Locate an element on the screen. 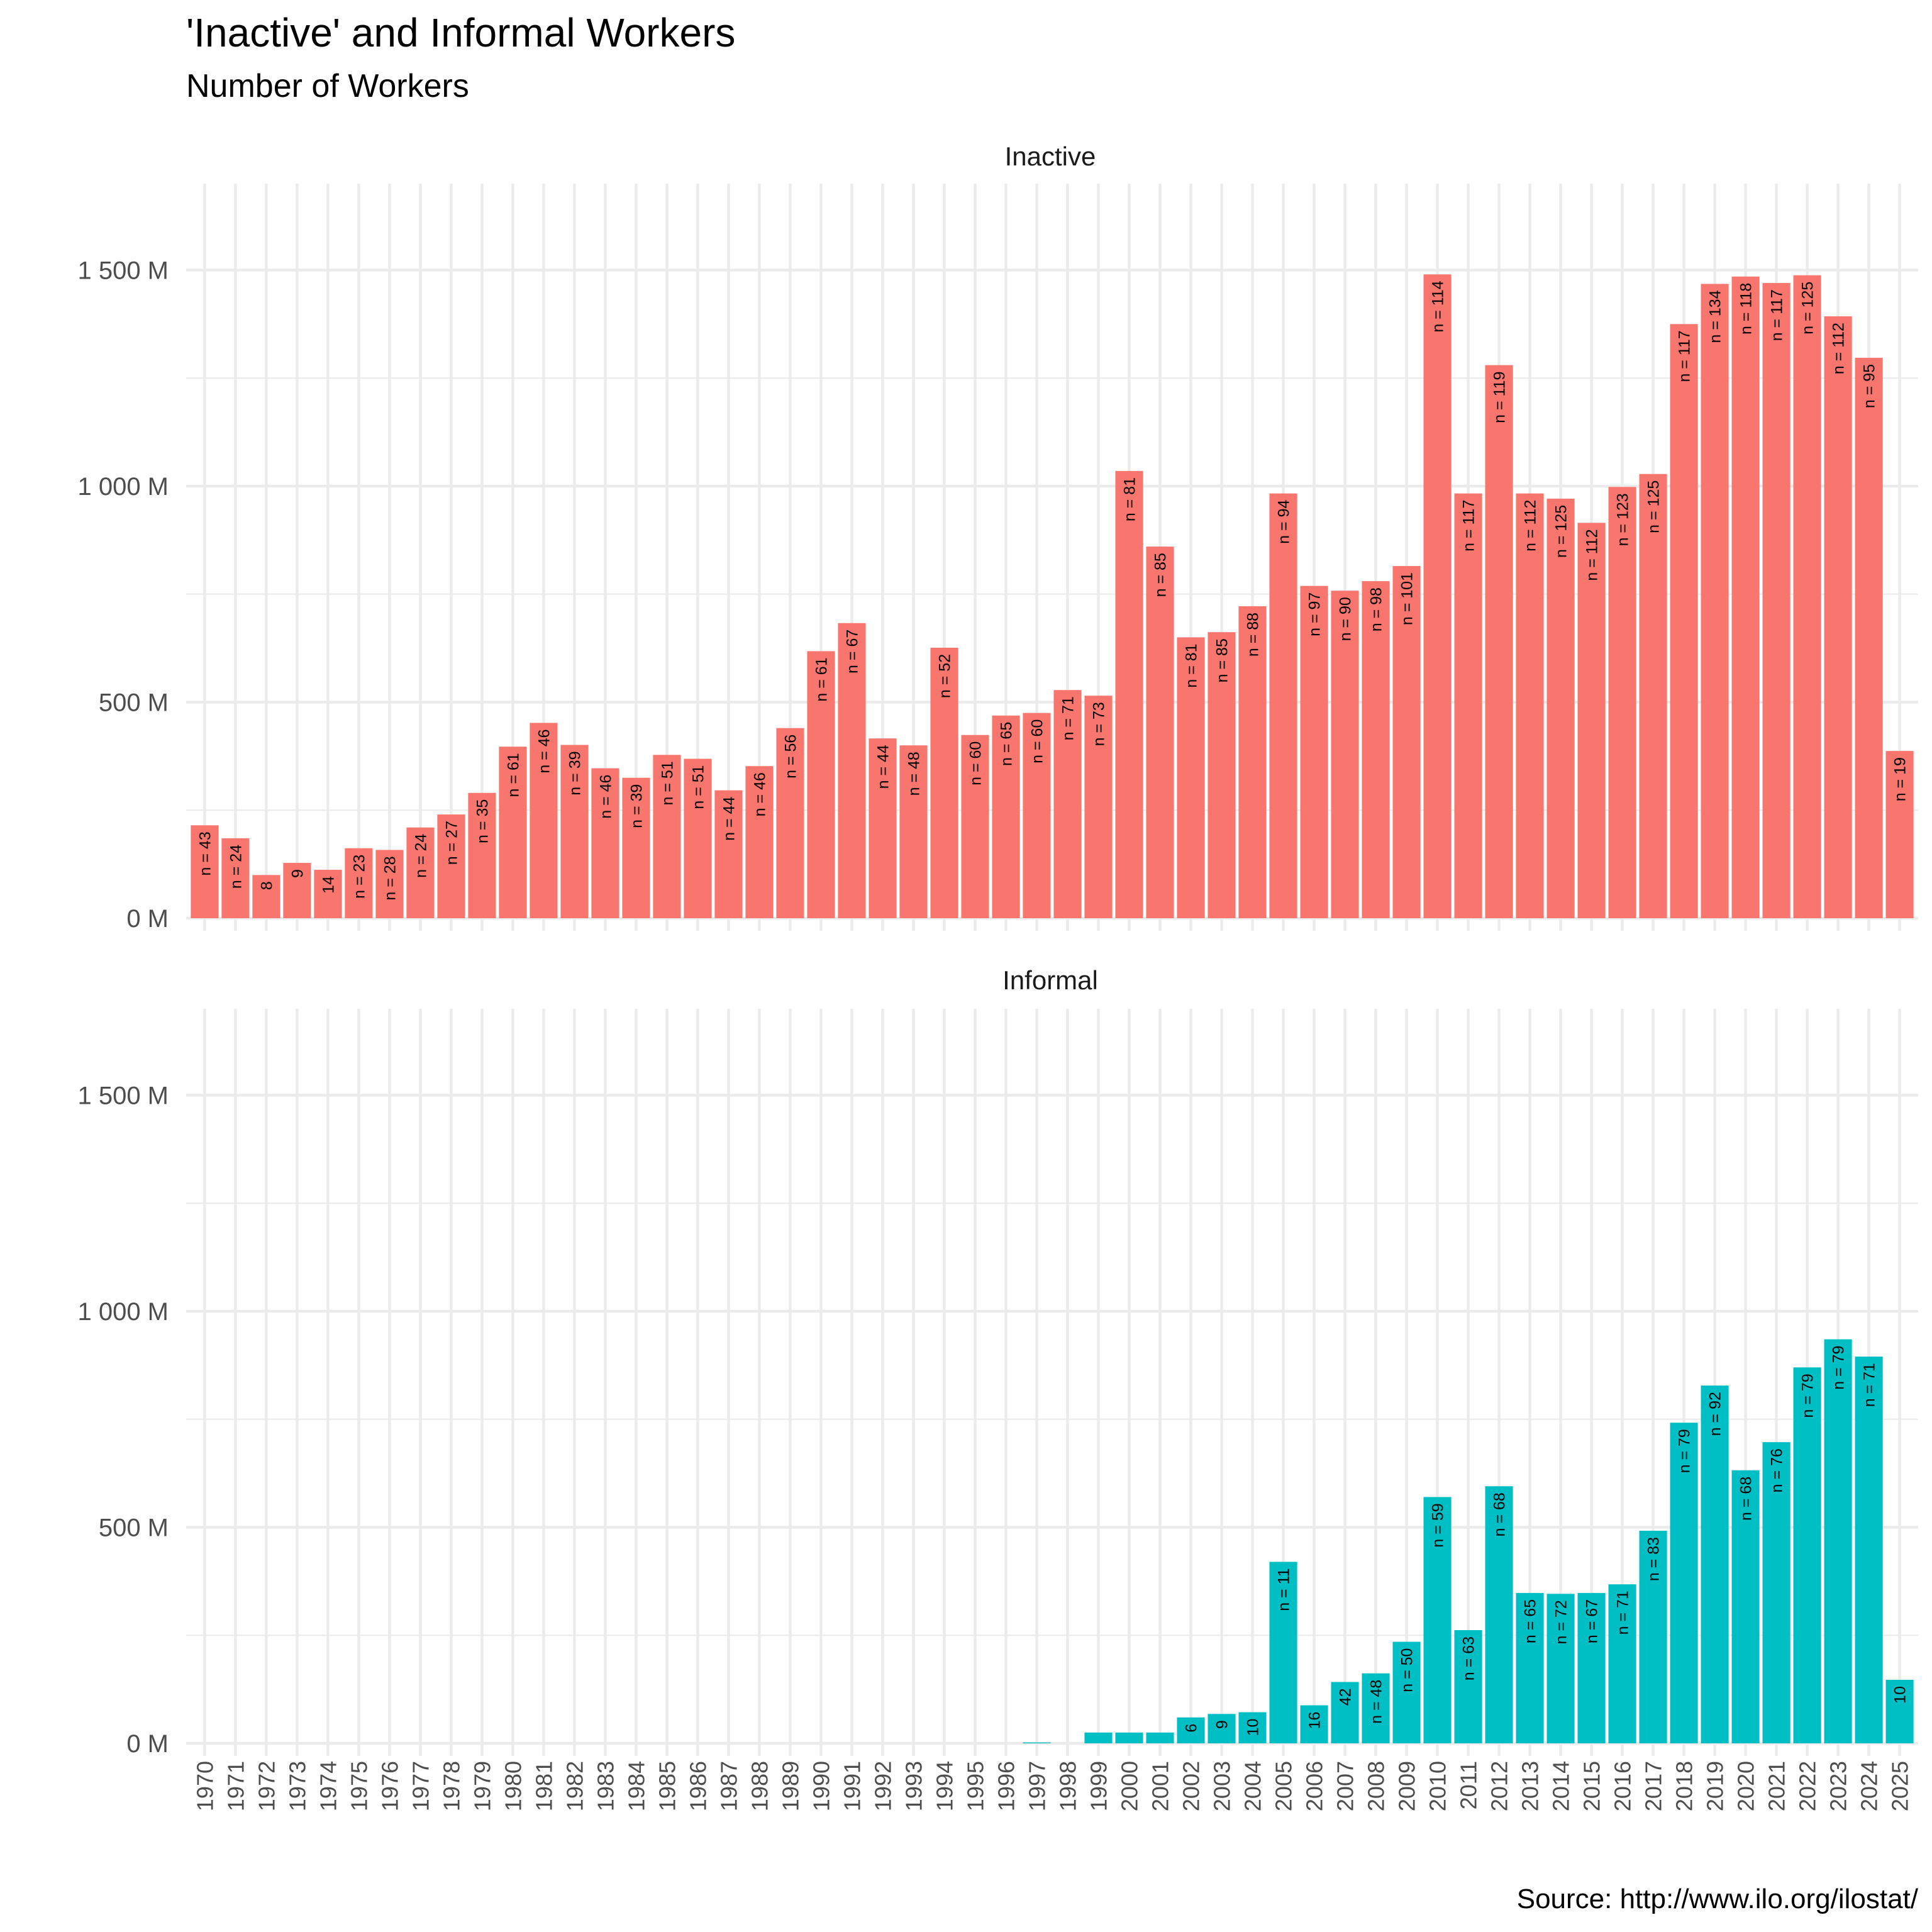 Image resolution: width=1932 pixels, height=1932 pixels. x-tick-label: 1982 is located at coordinates (574, 1786).